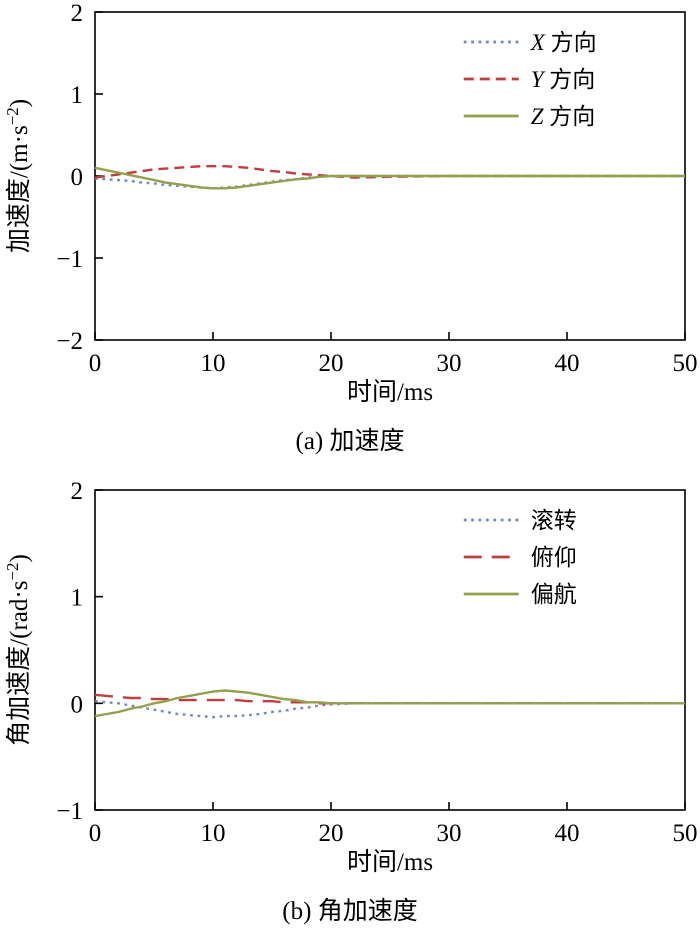  Describe the element at coordinates (554, 520) in the screenshot. I see `legend-label-0: 滚转` at that location.